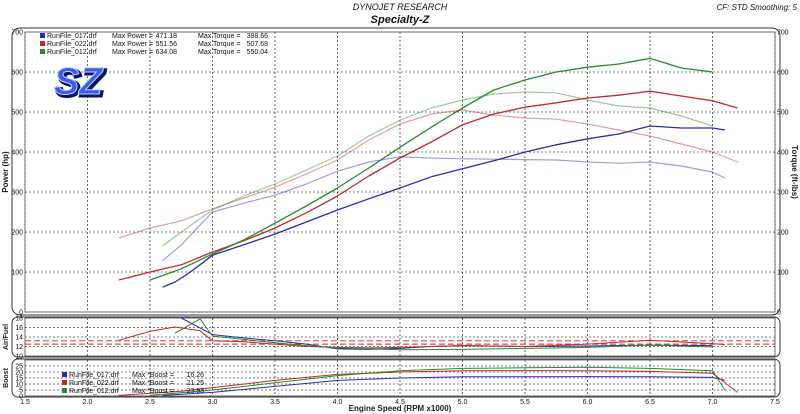  I want to click on afr-plot-border, so click(400, 337).